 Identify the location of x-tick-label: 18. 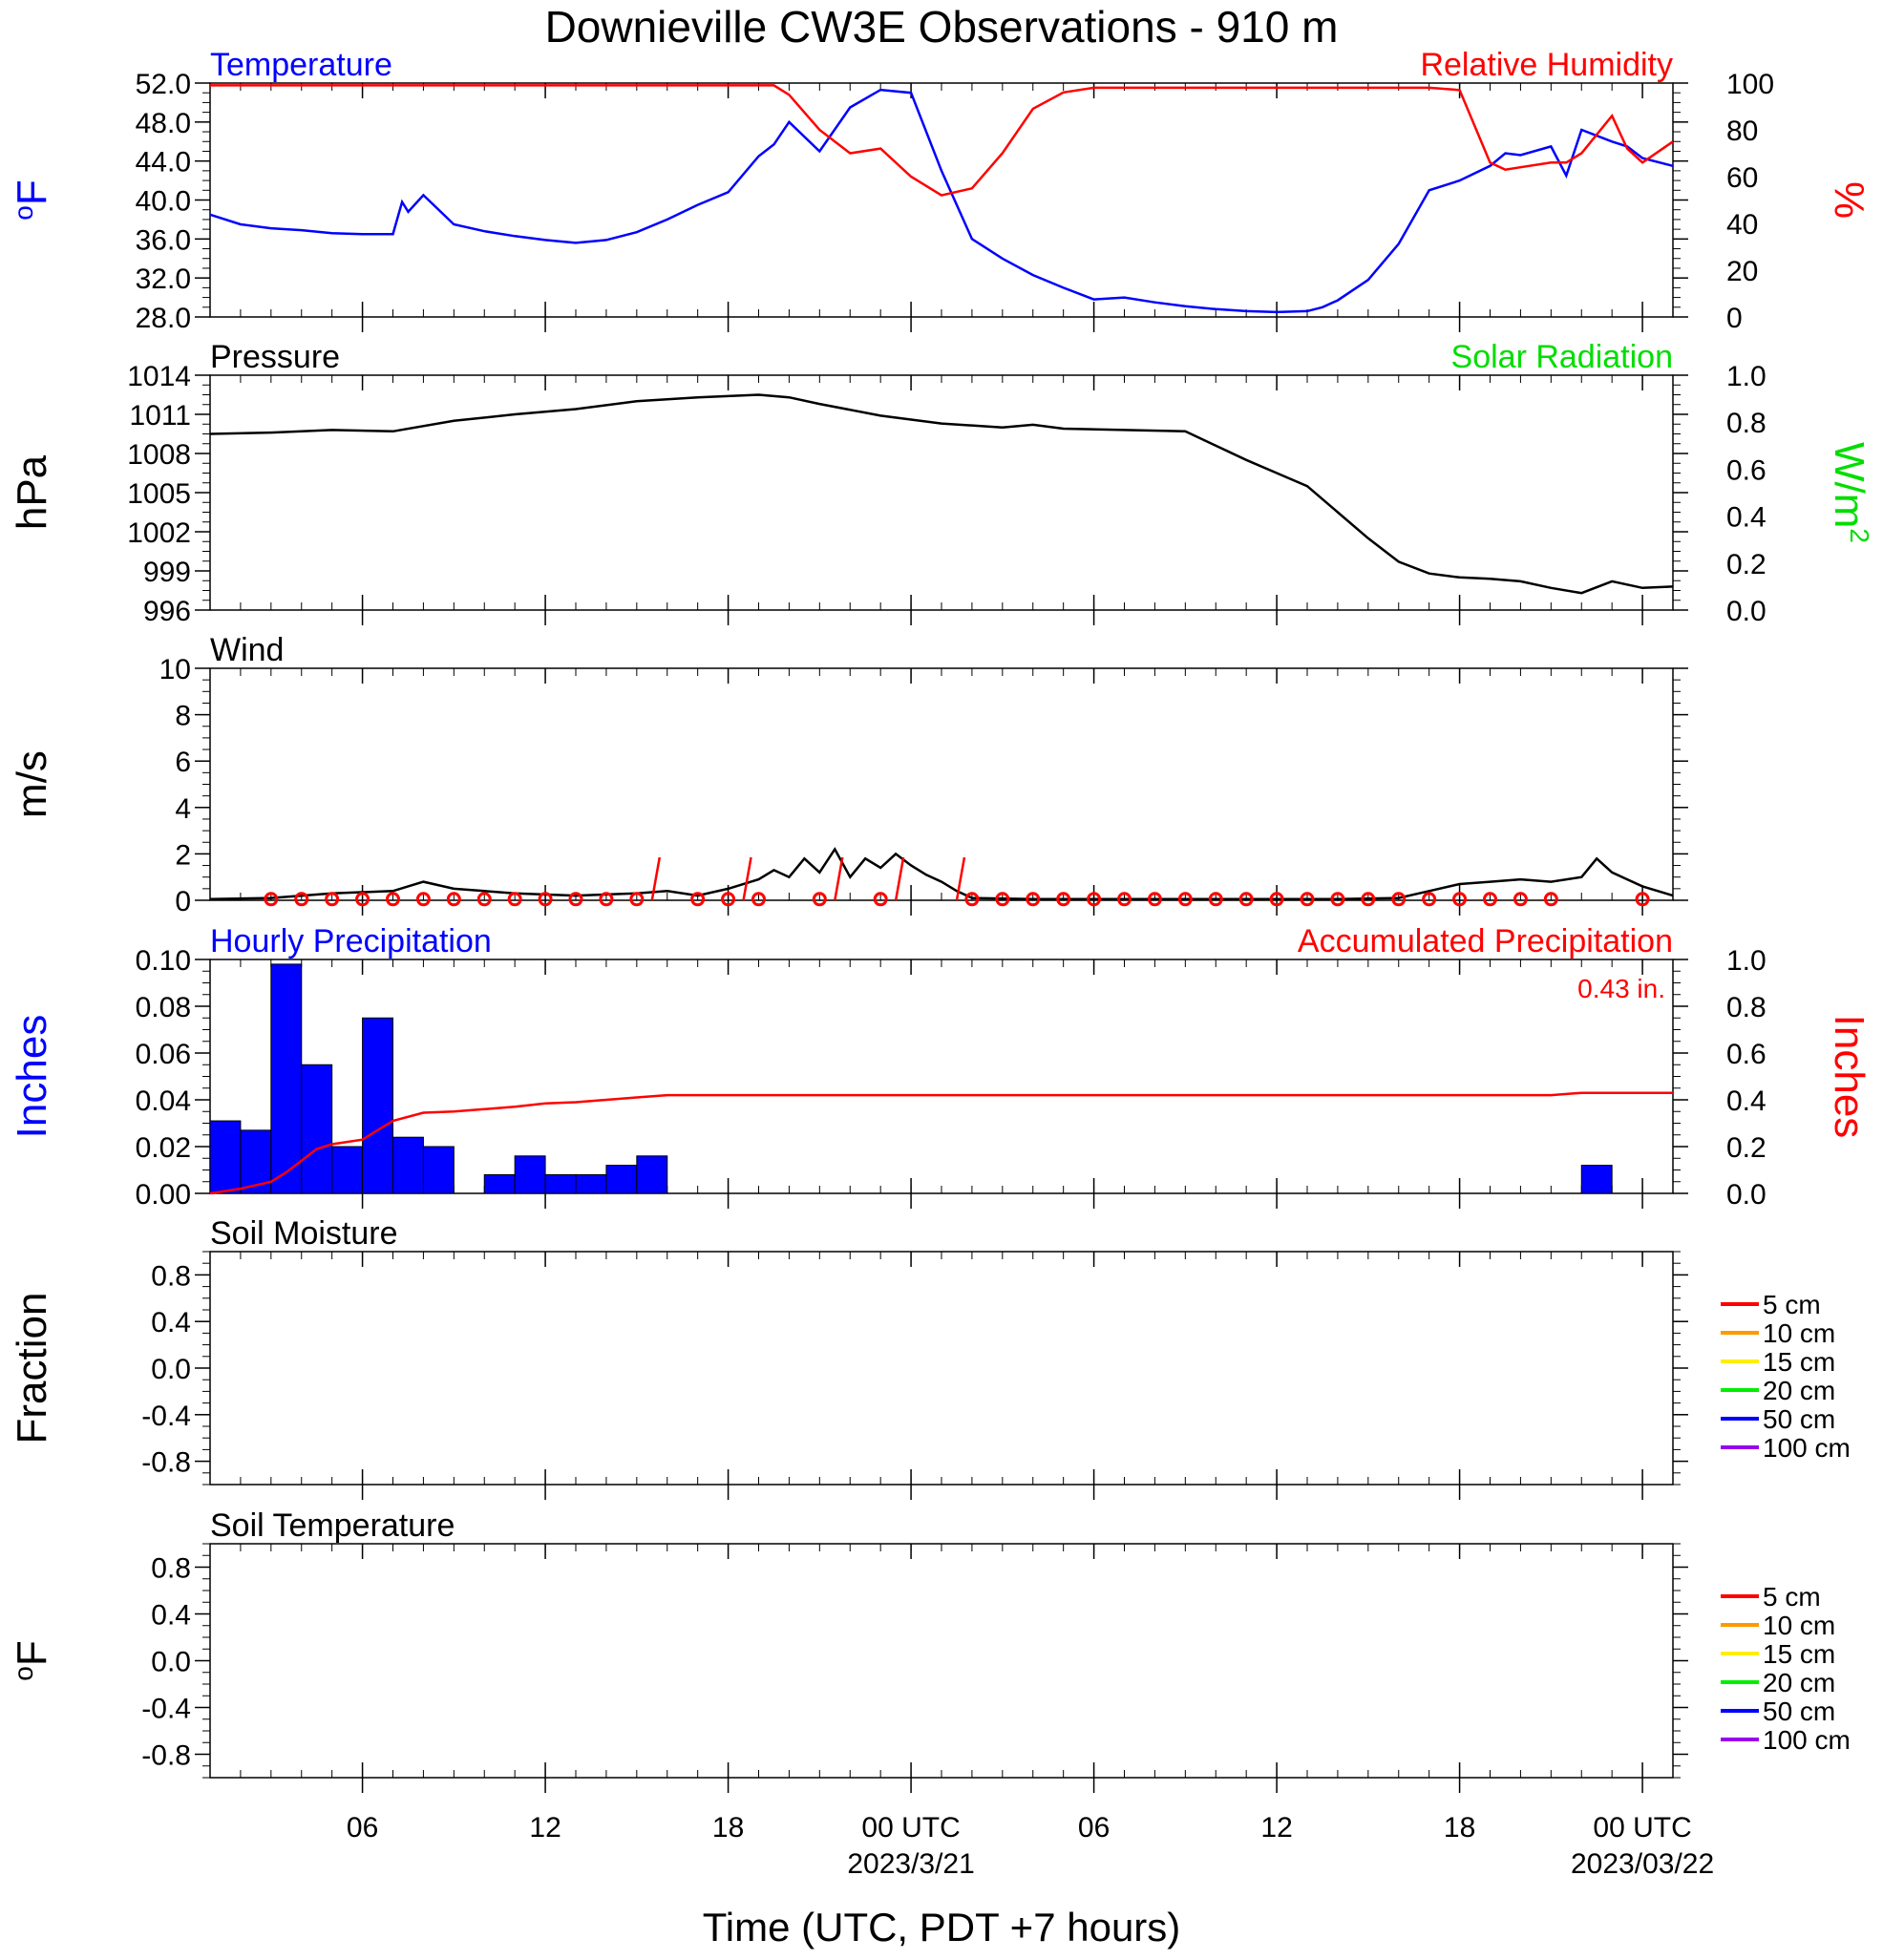
(728, 1828).